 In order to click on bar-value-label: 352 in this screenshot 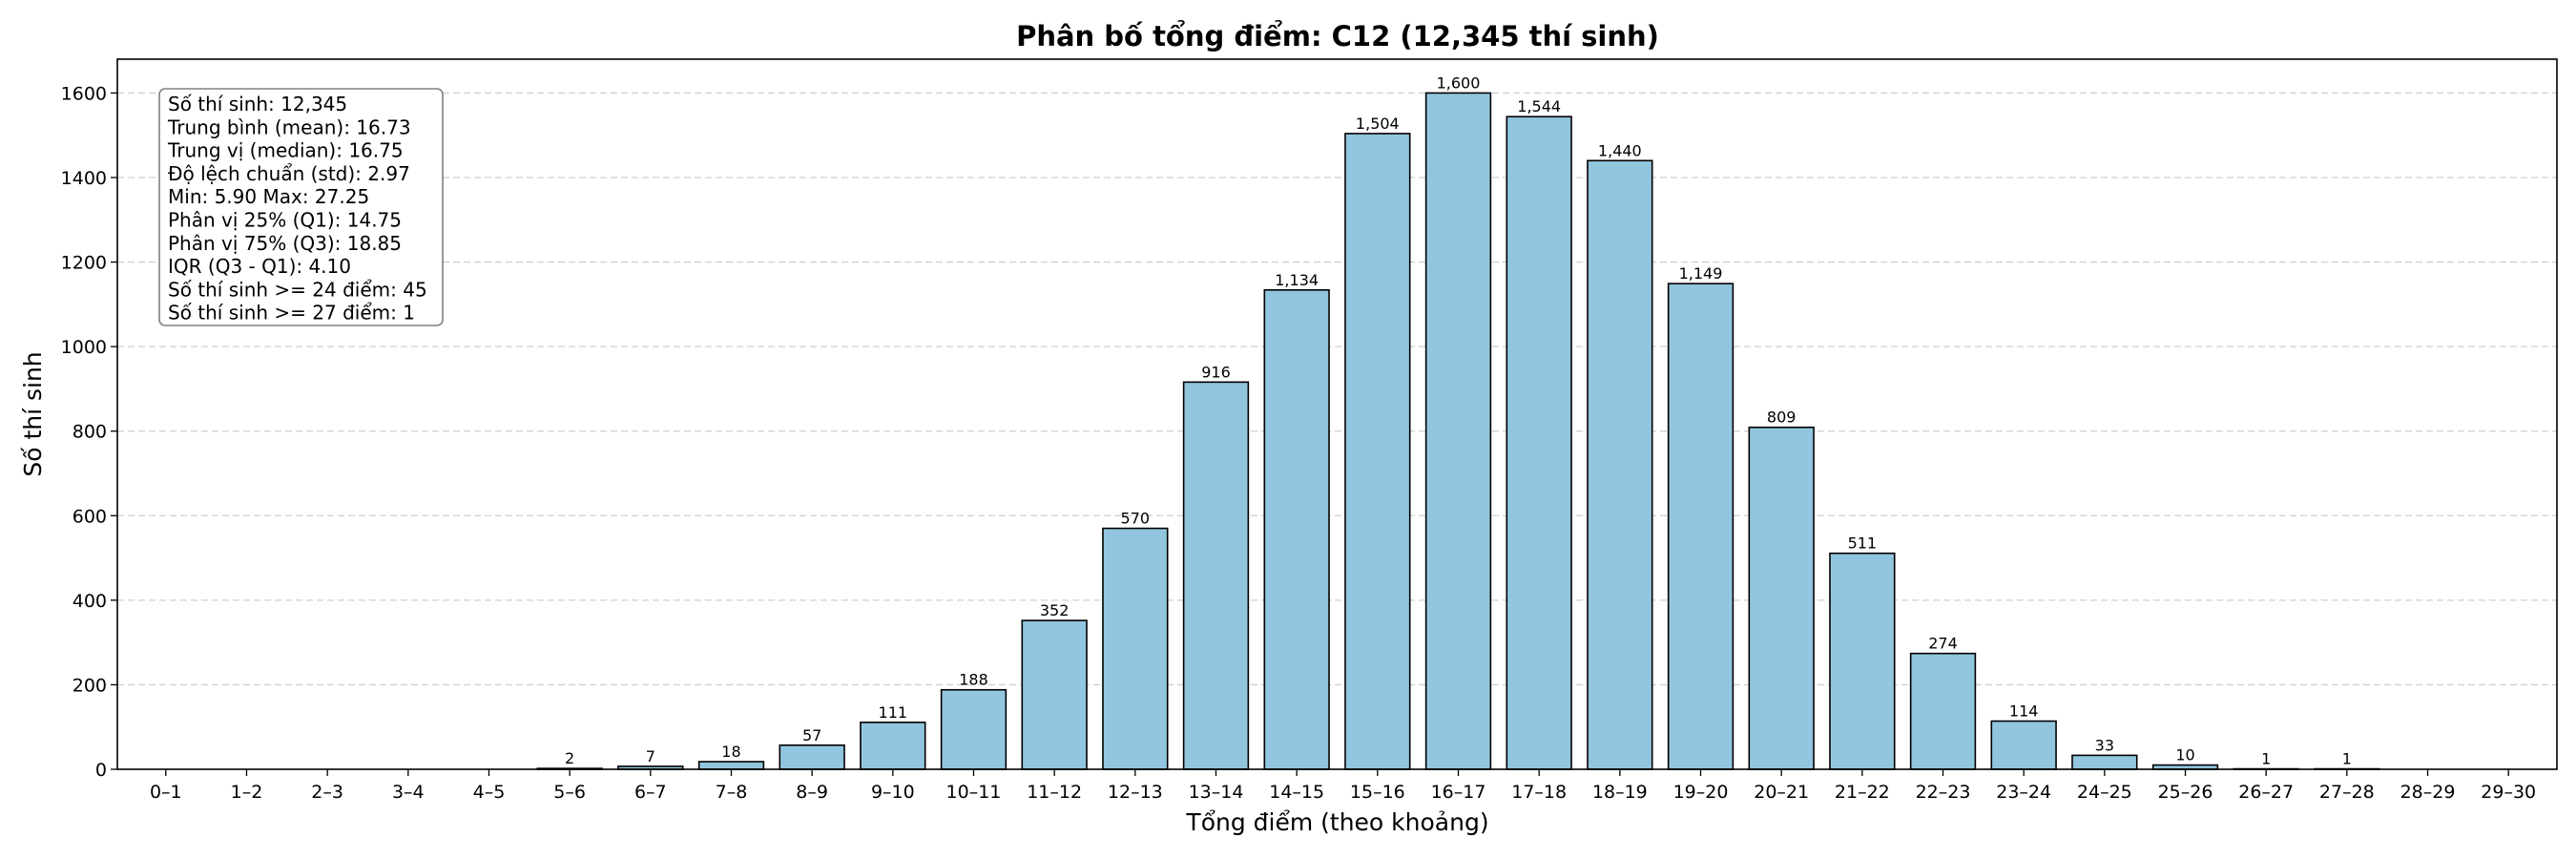, I will do `click(1055, 610)`.